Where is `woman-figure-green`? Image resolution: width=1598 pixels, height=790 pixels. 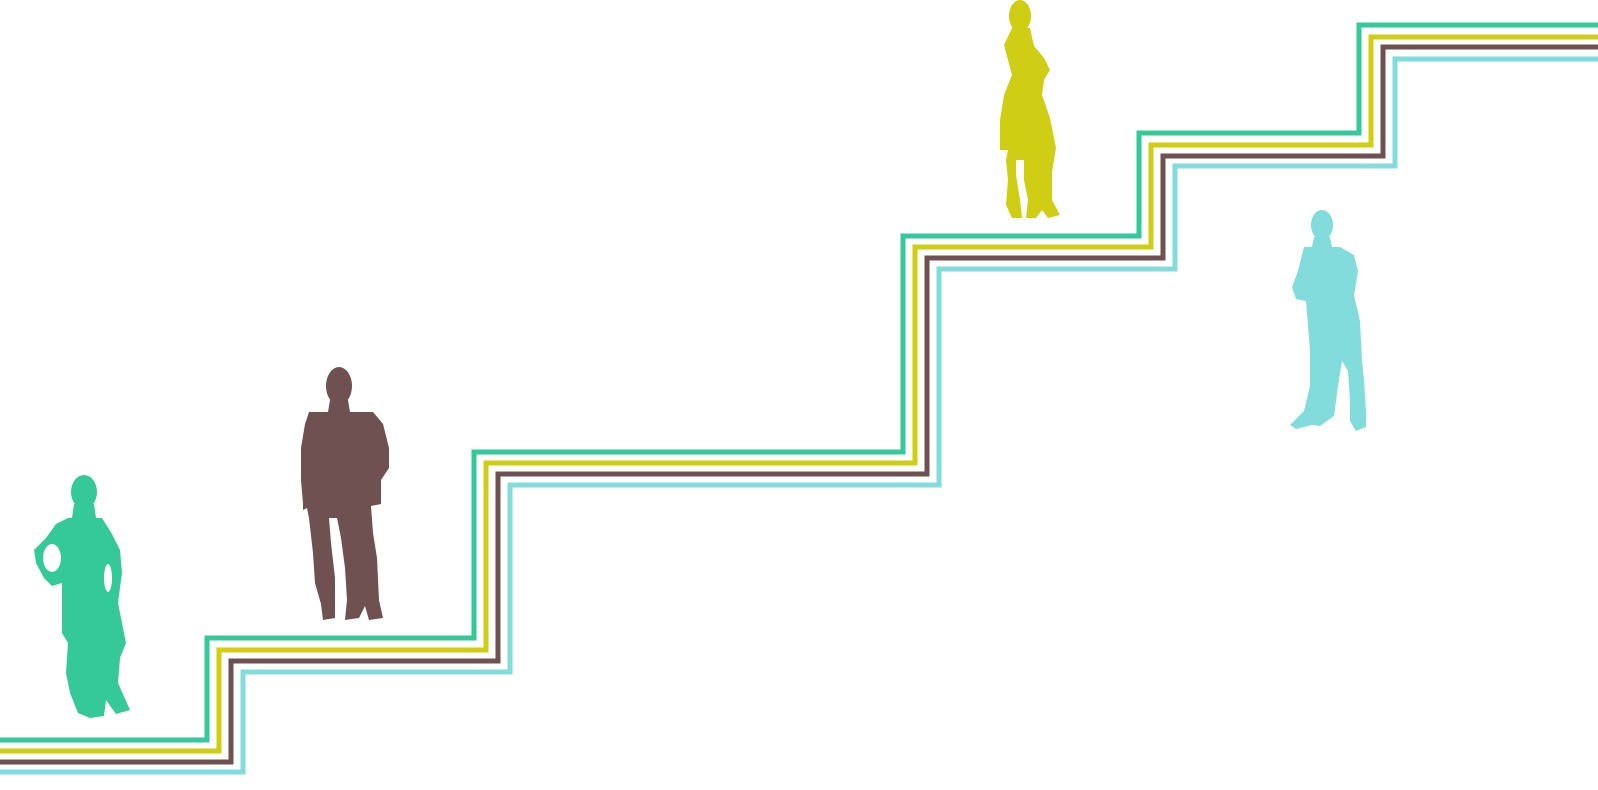 woman-figure-green is located at coordinates (82, 596).